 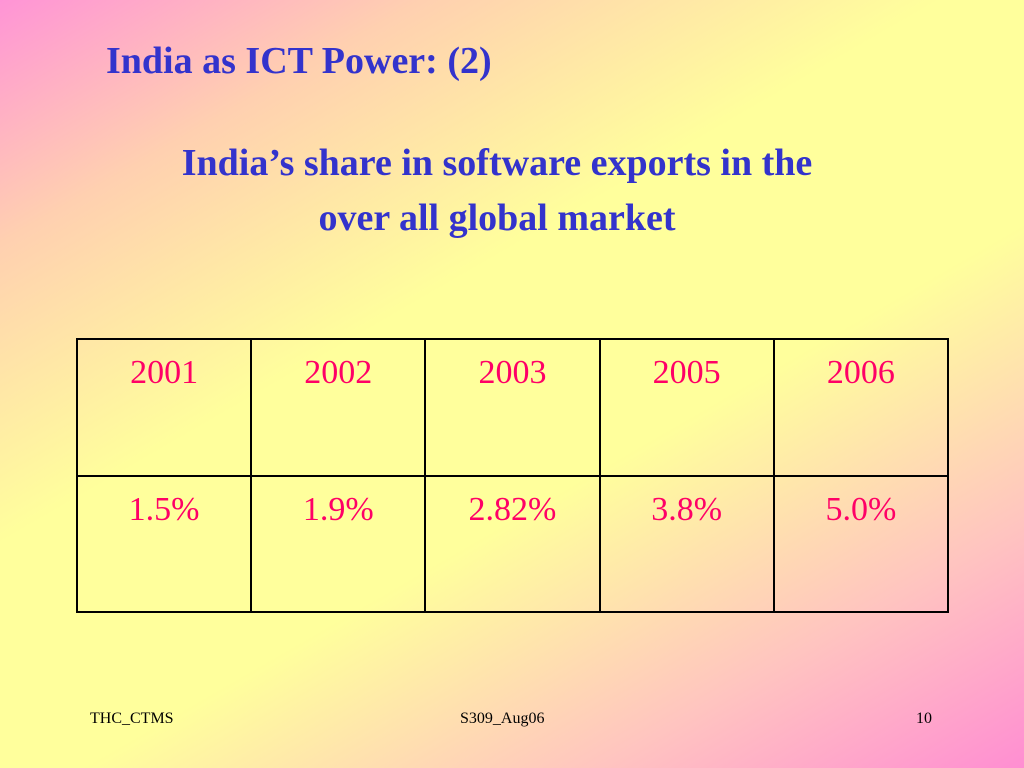 I want to click on footer-left-text: THC_CTMS, so click(x=132, y=718).